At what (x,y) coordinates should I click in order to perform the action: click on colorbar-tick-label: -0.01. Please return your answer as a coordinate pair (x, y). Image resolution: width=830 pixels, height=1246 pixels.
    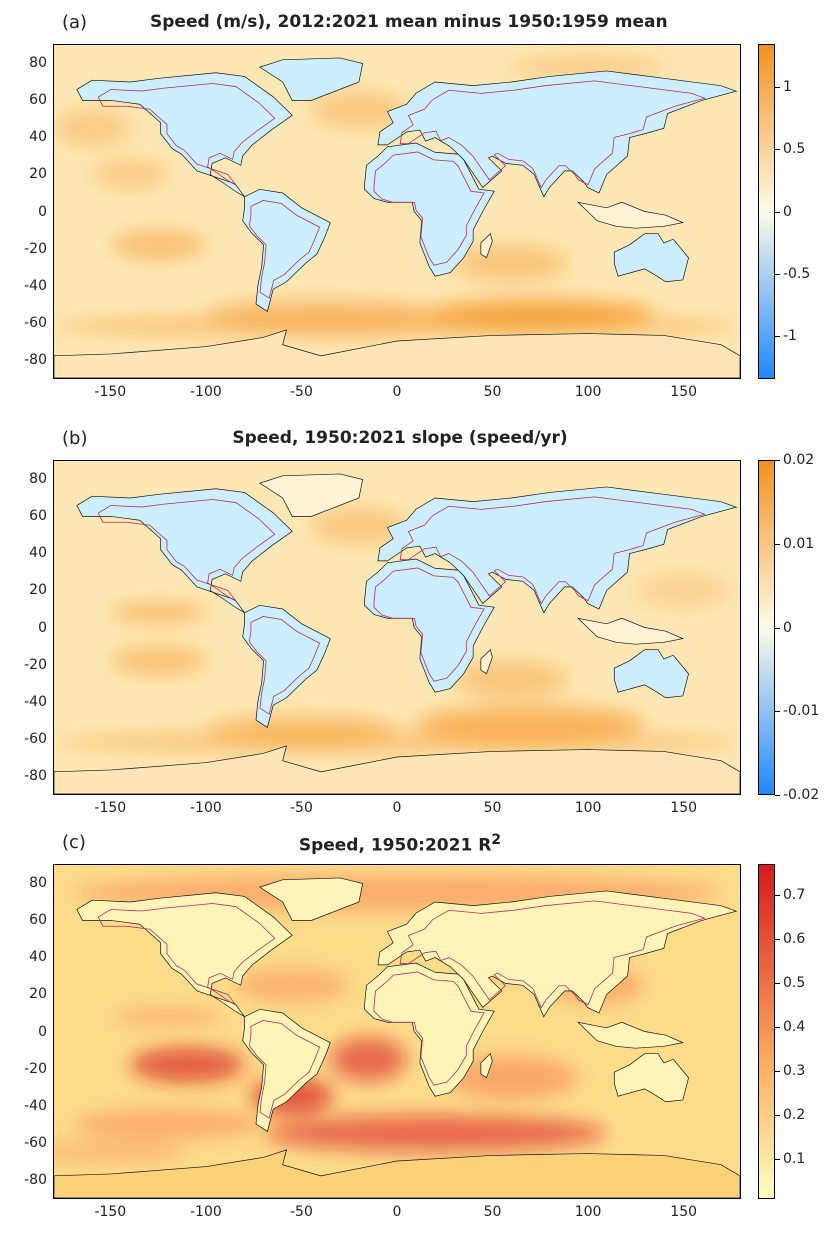
    Looking at the image, I should click on (797, 711).